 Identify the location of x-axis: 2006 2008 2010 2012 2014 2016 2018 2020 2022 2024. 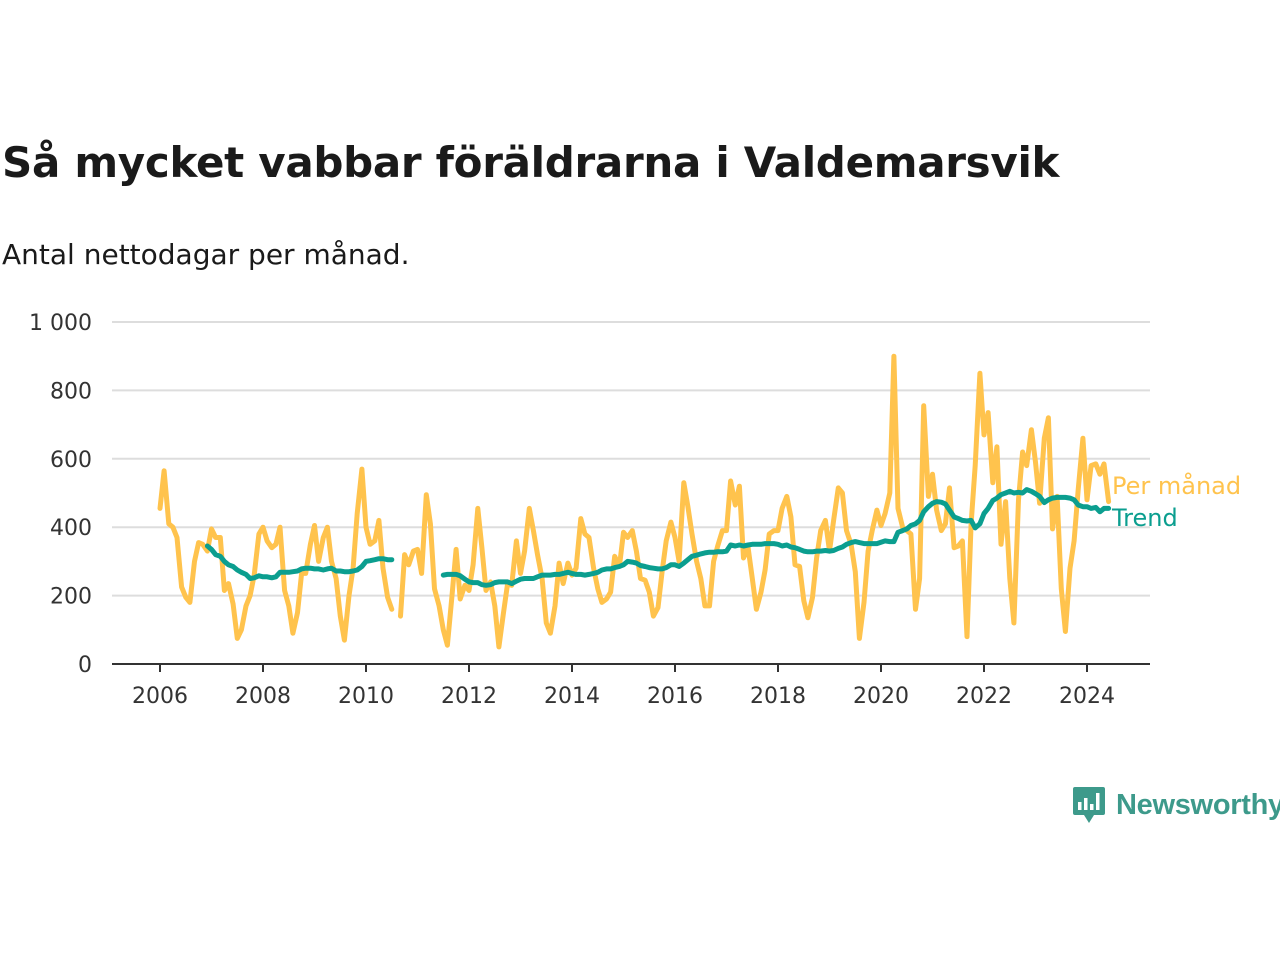
(631, 686).